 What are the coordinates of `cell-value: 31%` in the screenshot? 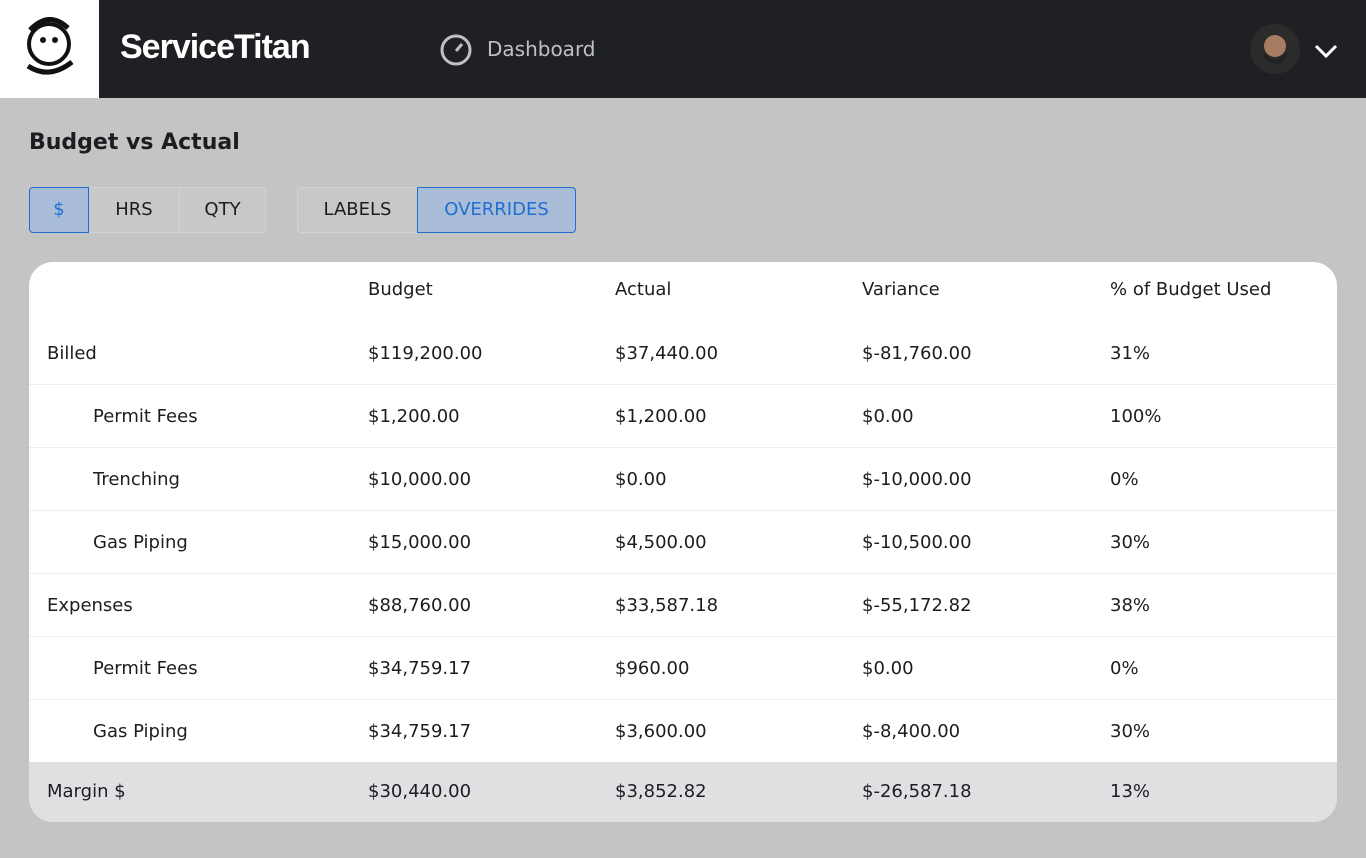 It's located at (1130, 353).